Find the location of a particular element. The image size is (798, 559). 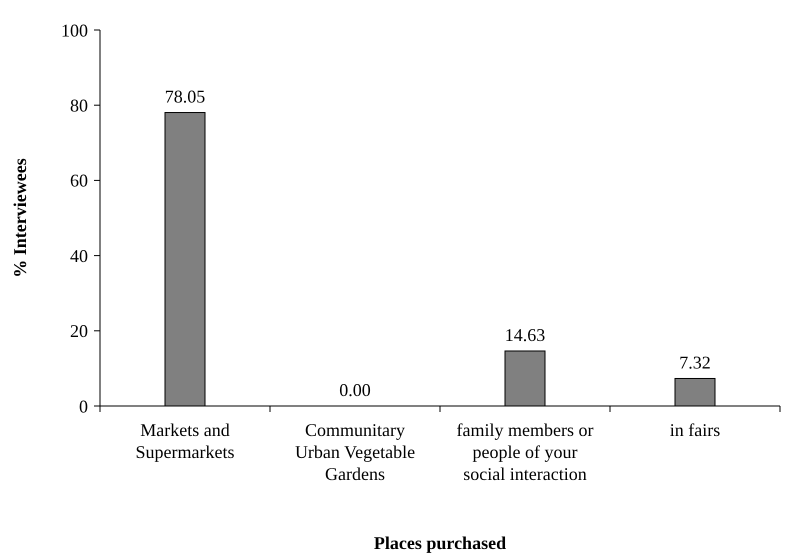

y-tick-label: 20 is located at coordinates (79, 331).